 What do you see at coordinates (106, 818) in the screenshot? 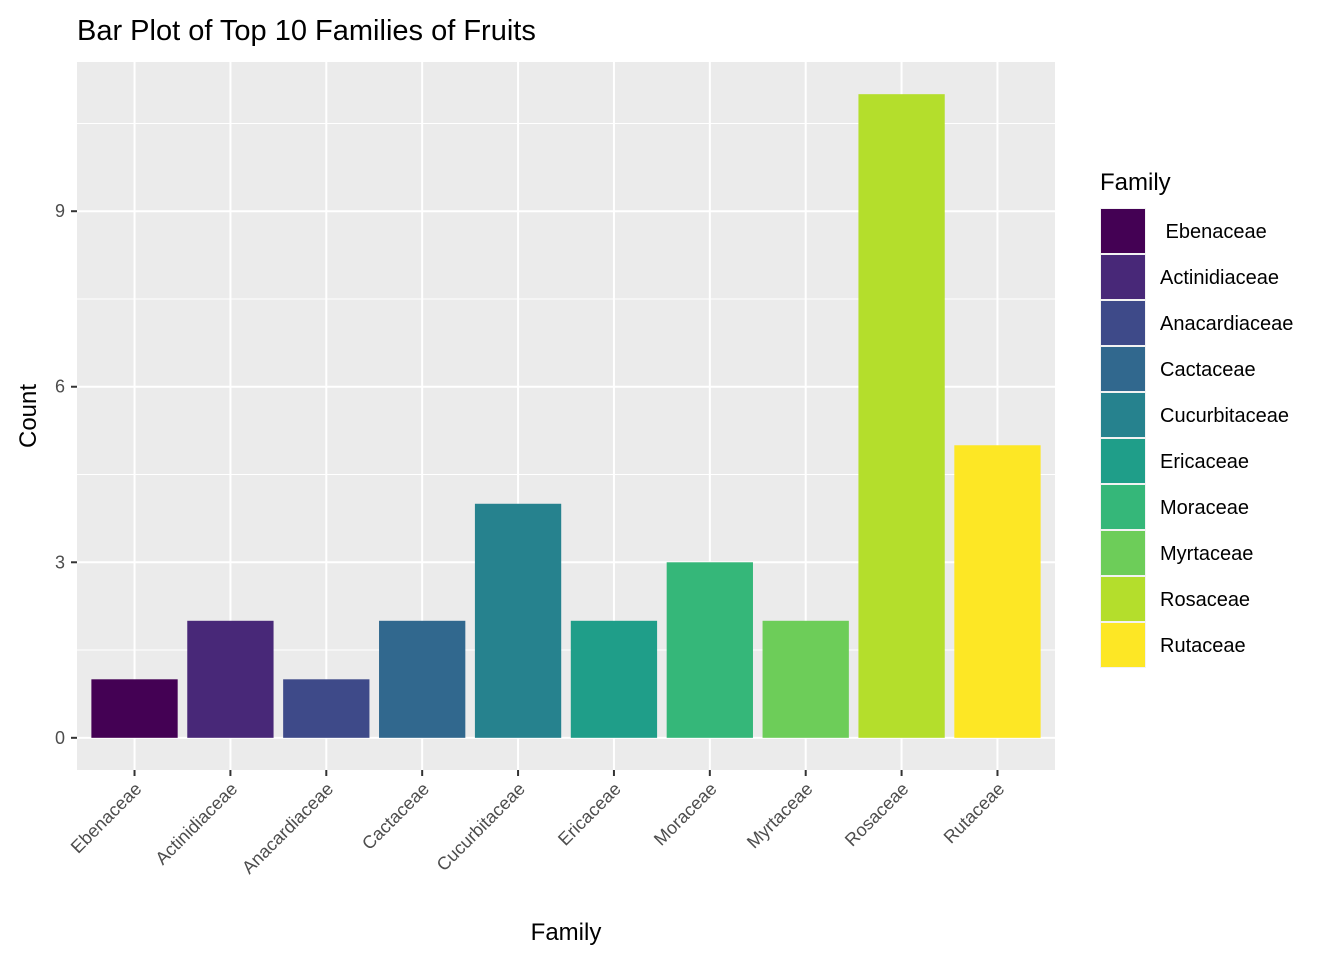
I see `x-tick-label: Ebenaceae` at bounding box center [106, 818].